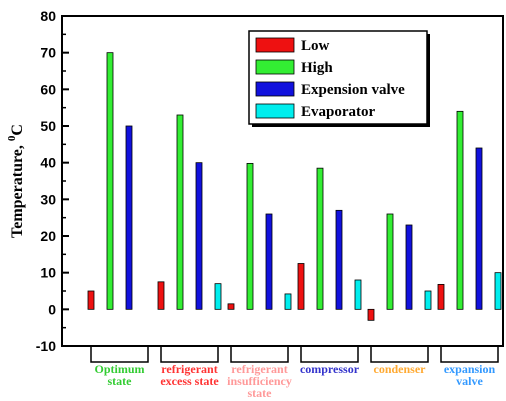 This screenshot has width=506, height=401. Describe the element at coordinates (48, 16) in the screenshot. I see `y-tick-label: 80` at that location.